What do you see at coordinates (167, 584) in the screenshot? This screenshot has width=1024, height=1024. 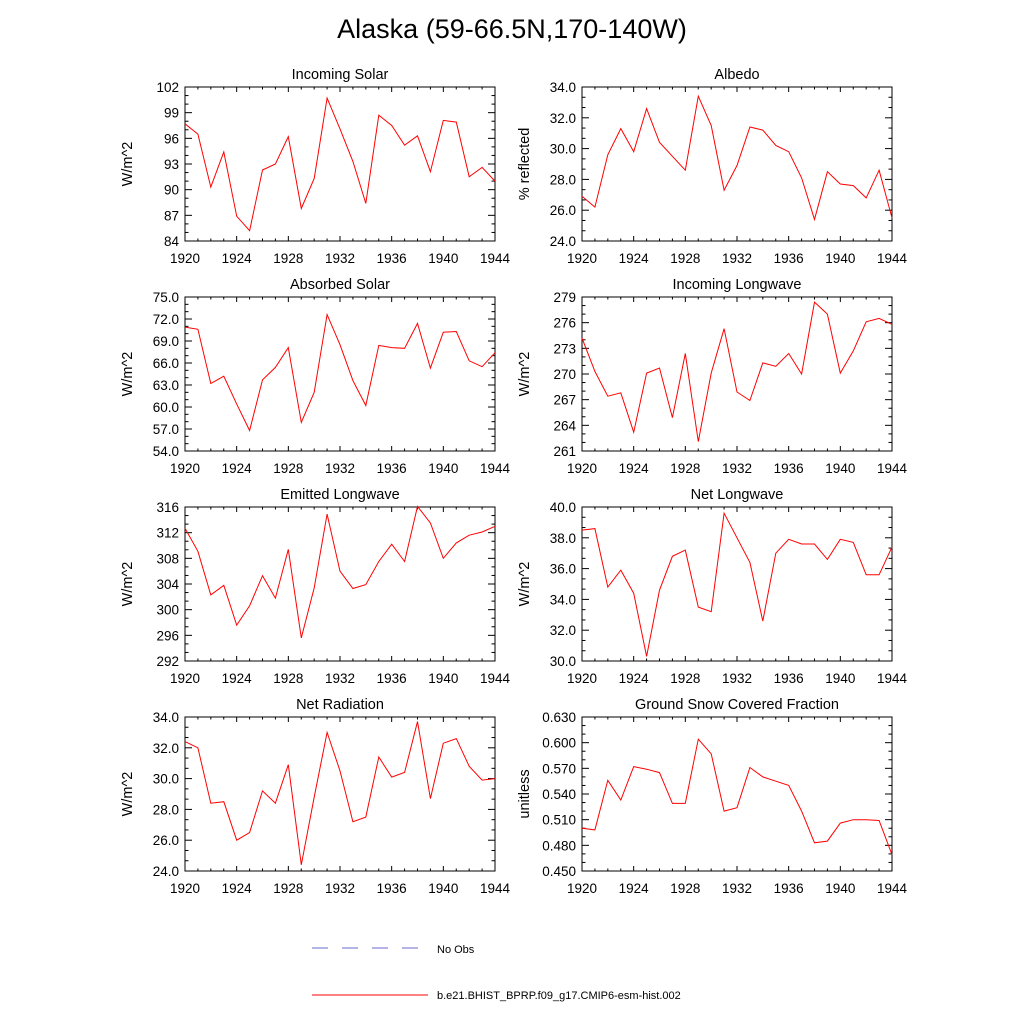 I see `y-tick-label: 304` at bounding box center [167, 584].